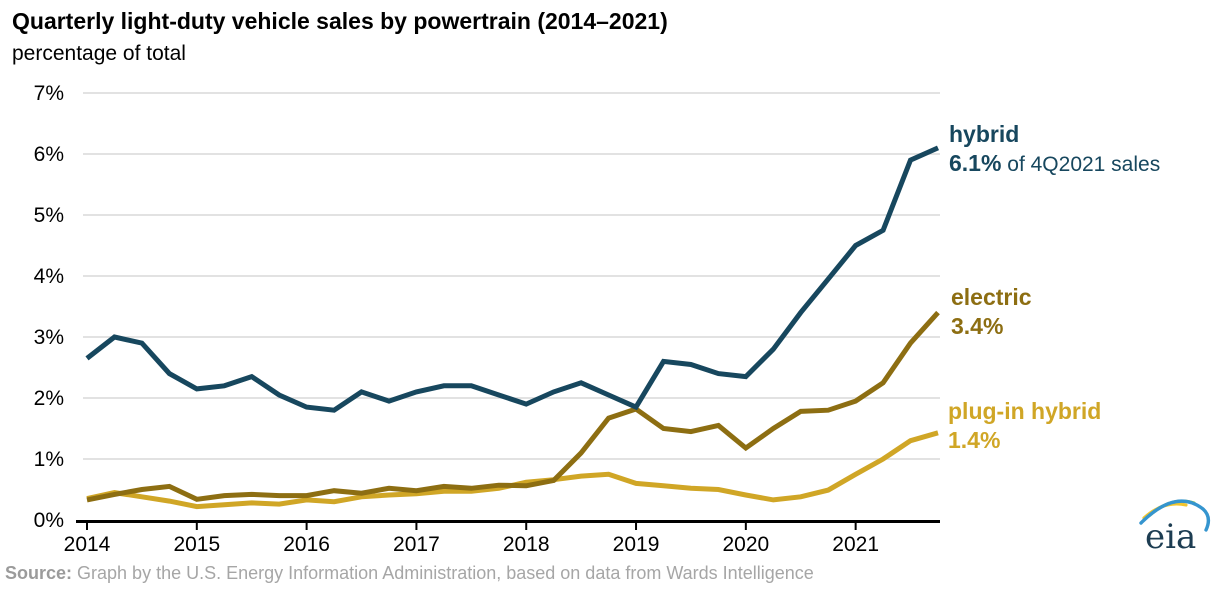 The image size is (1218, 590). What do you see at coordinates (991, 312) in the screenshot?
I see `series-label-electric: electric 3.4%` at bounding box center [991, 312].